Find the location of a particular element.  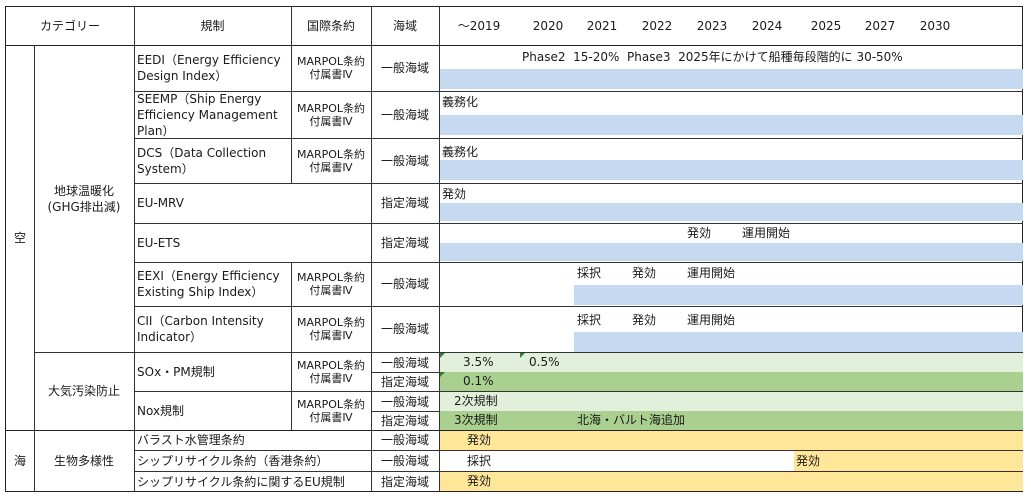

area-ballast: 一般海域 is located at coordinates (404, 440).